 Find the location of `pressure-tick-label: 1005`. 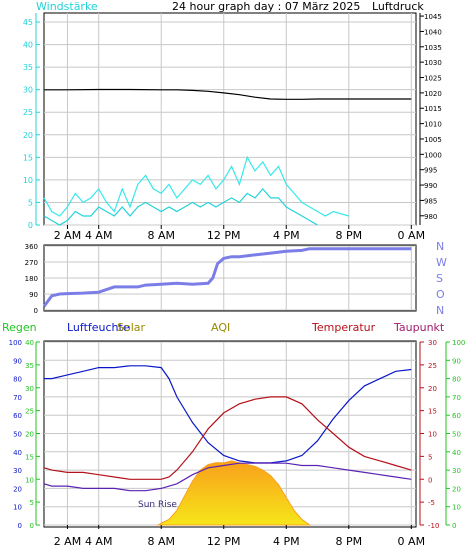

pressure-tick-label: 1005 is located at coordinates (433, 140).